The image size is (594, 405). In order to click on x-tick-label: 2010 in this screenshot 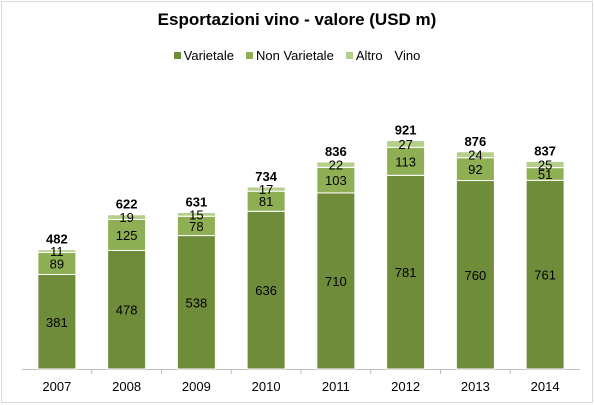, I will do `click(266, 386)`.